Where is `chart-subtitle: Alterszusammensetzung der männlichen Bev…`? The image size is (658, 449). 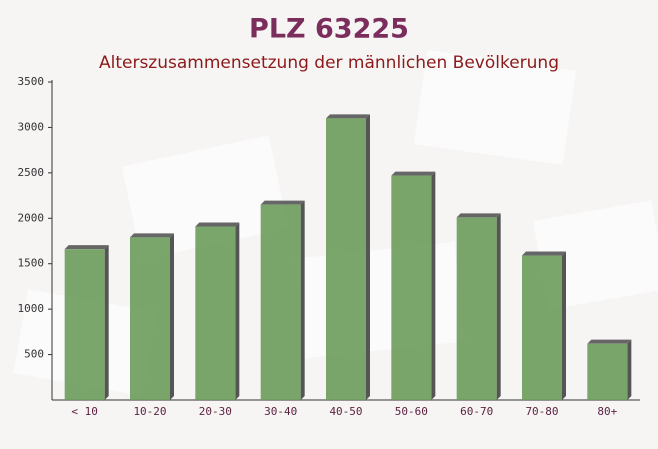 chart-subtitle: Alterszusammensetzung der männlichen Bev… is located at coordinates (329, 63).